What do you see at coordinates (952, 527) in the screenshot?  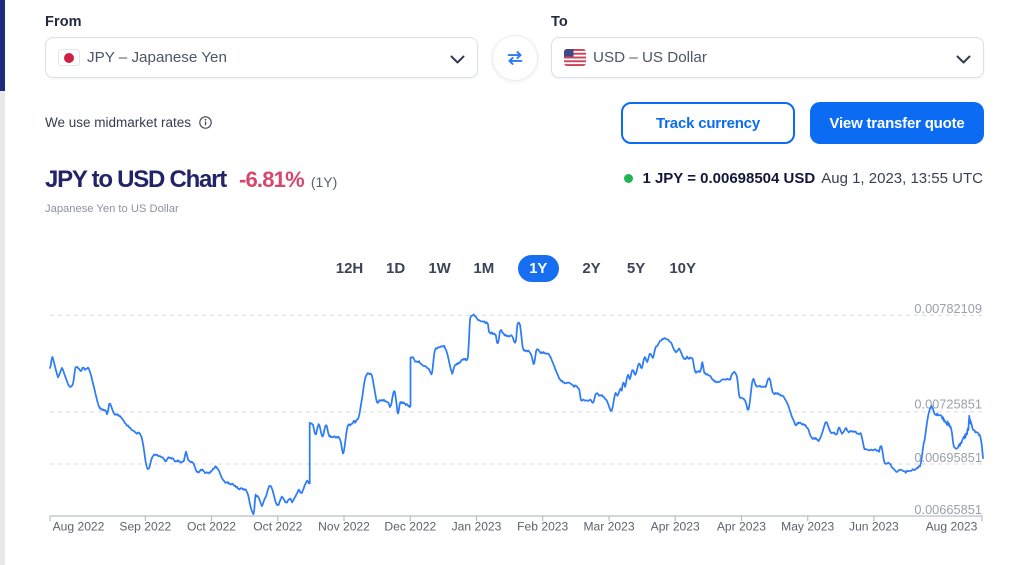 I see `svg-text: Aug 2023` at bounding box center [952, 527].